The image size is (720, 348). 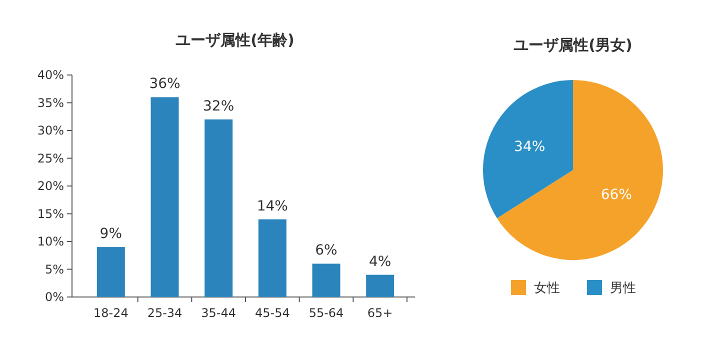 I want to click on data-label: 36%, so click(x=164, y=84).